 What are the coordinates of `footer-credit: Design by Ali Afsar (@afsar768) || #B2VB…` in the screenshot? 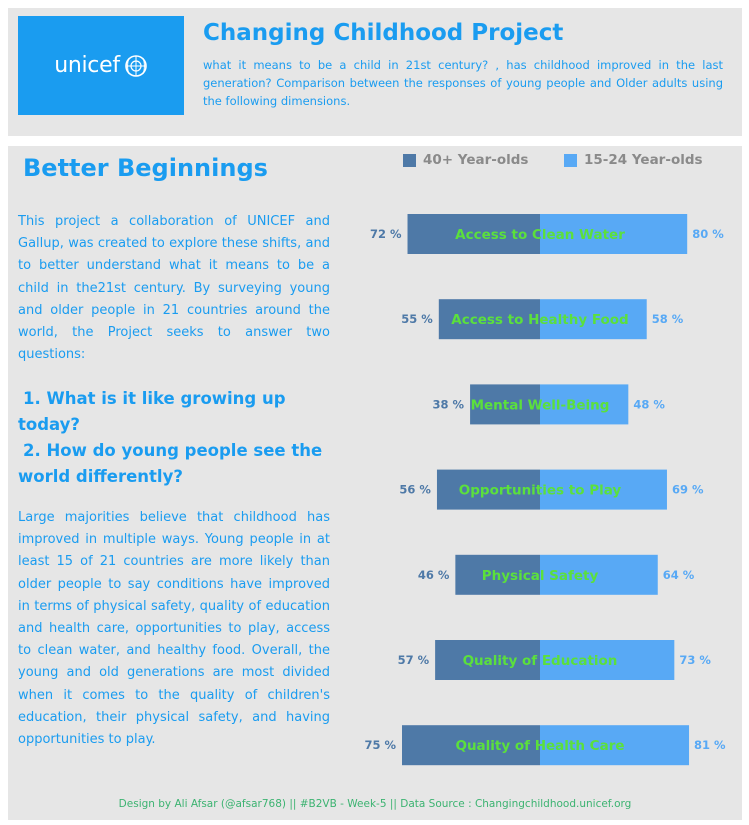 It's located at (375, 806).